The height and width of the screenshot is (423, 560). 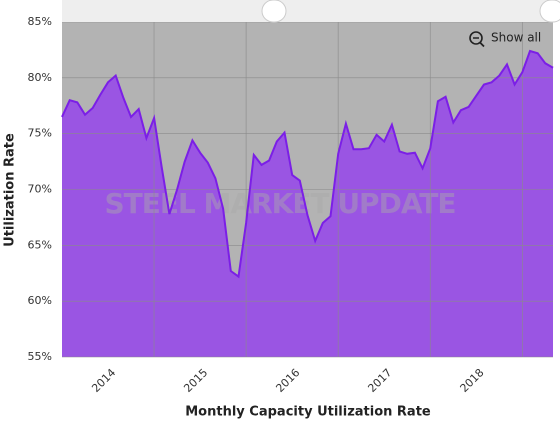 I want to click on y-tick-label: 75%, so click(x=40, y=133).